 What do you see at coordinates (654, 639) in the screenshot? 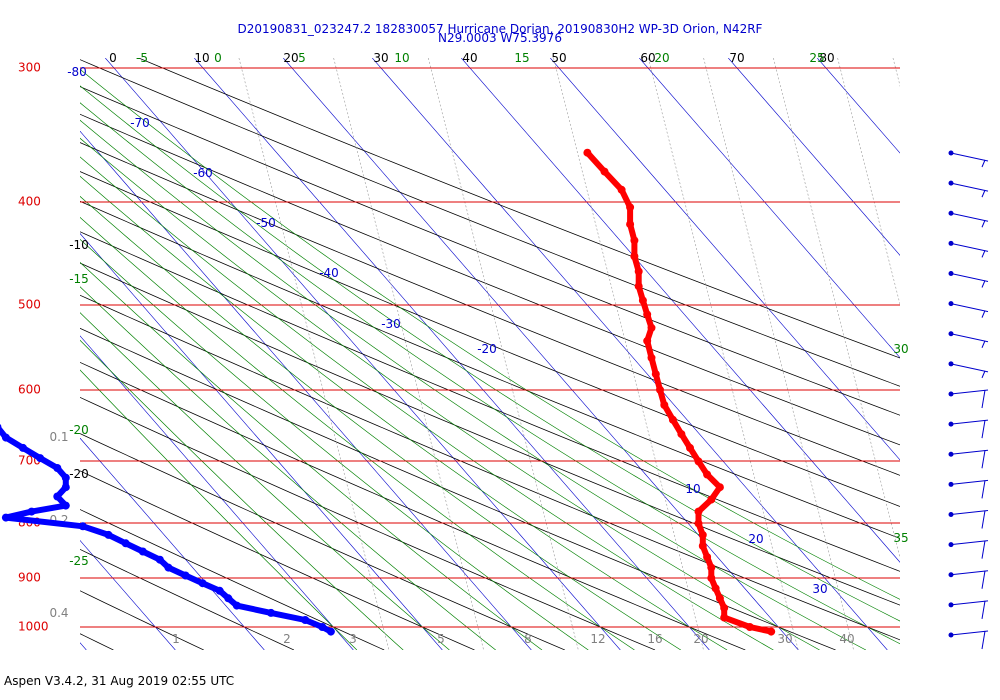
I see `mixing-ratio-label: 16` at bounding box center [654, 639].